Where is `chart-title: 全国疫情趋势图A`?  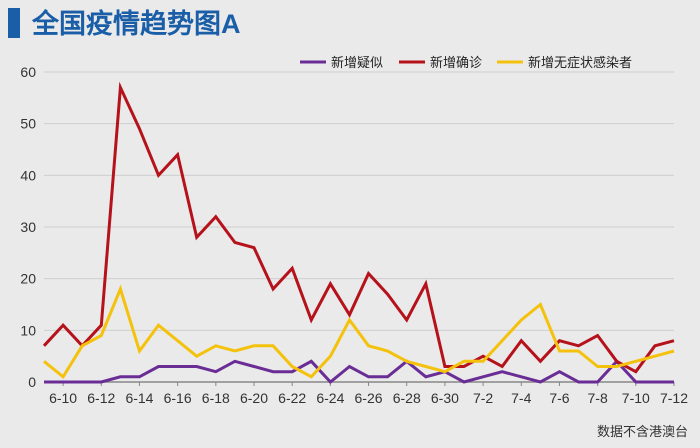 chart-title: 全国疫情趋势图A is located at coordinates (136, 24).